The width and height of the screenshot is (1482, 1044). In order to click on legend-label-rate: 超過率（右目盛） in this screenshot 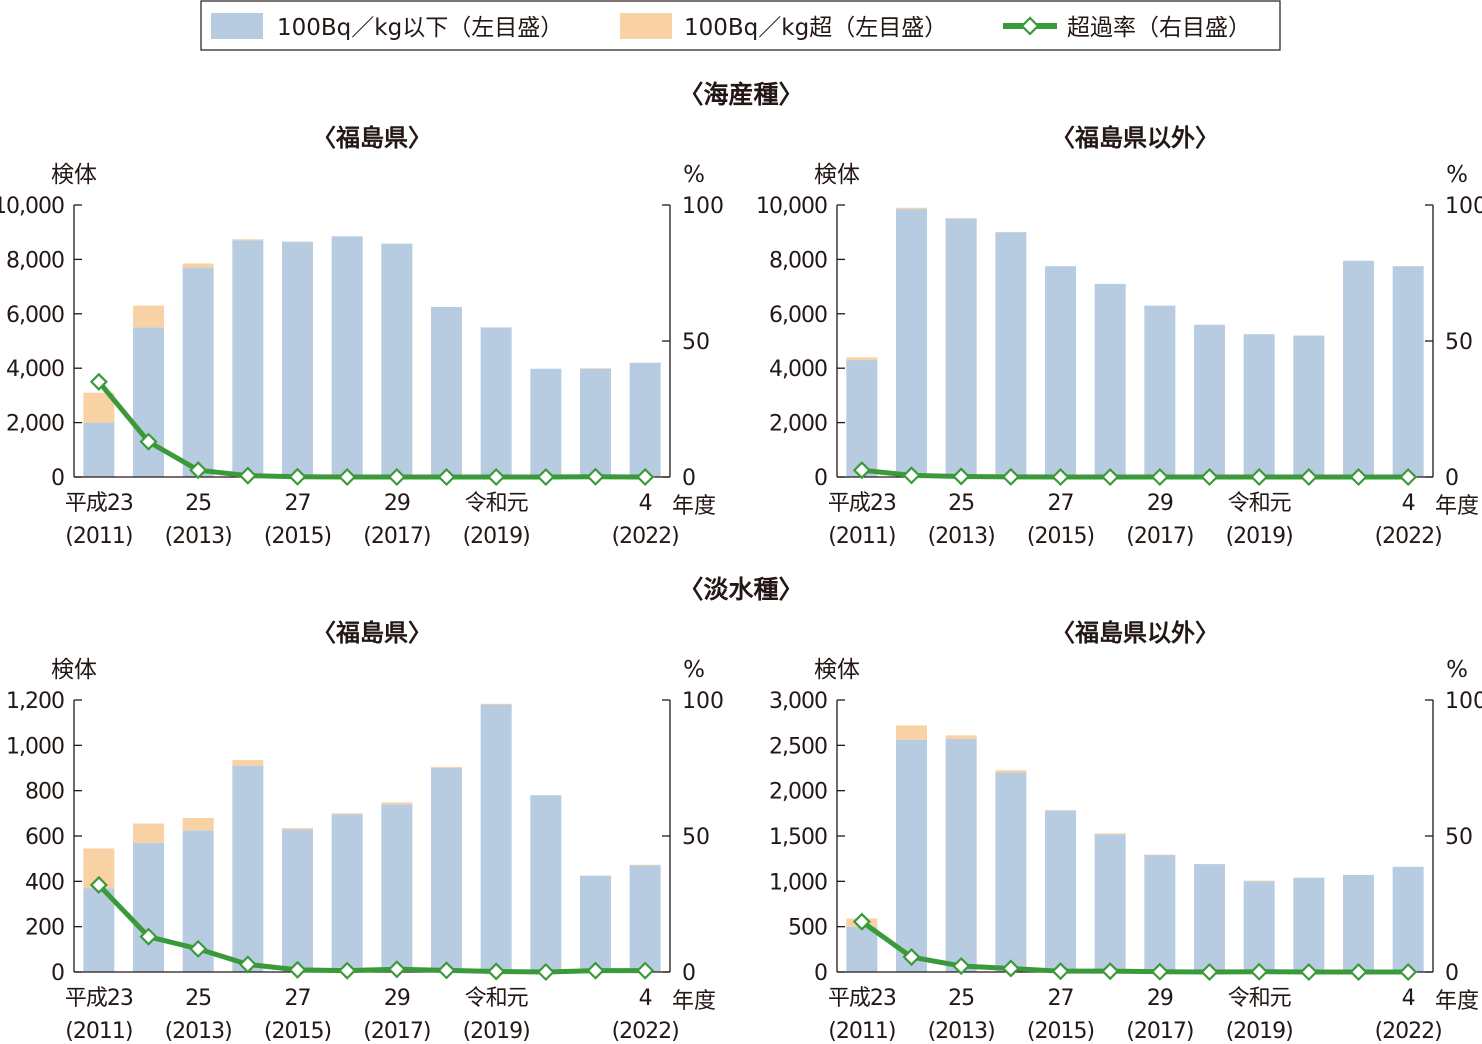, I will do `click(1159, 28)`.